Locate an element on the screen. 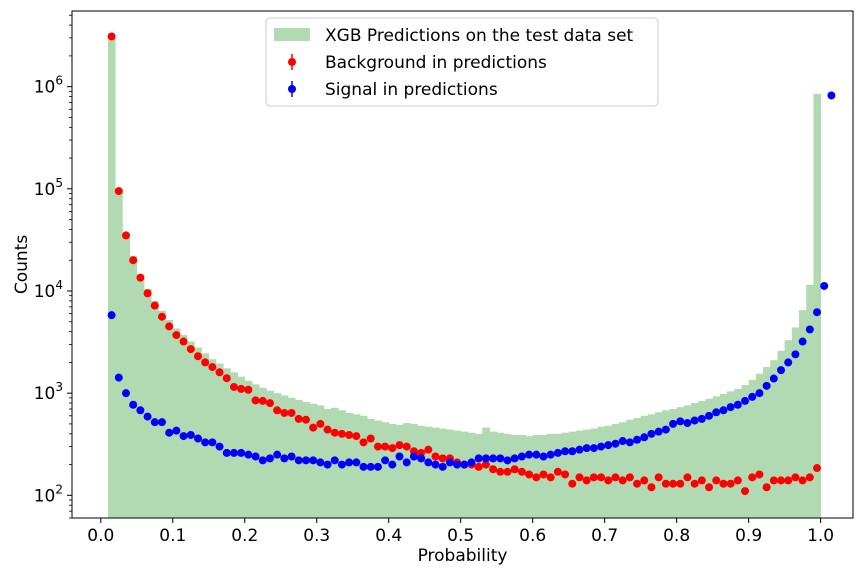 The image size is (864, 576). x-tick-label: 0.4 is located at coordinates (388, 536).